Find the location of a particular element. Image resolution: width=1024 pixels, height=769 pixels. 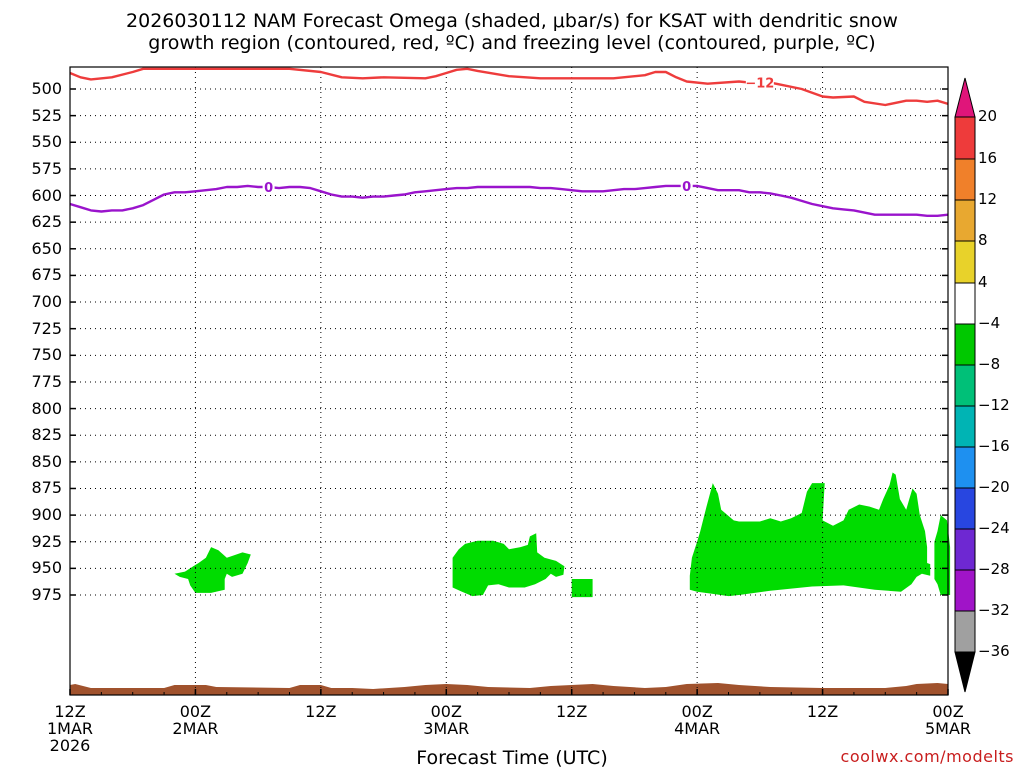

x-tick-label: 12Z 1MAR 2026 is located at coordinates (70, 728).